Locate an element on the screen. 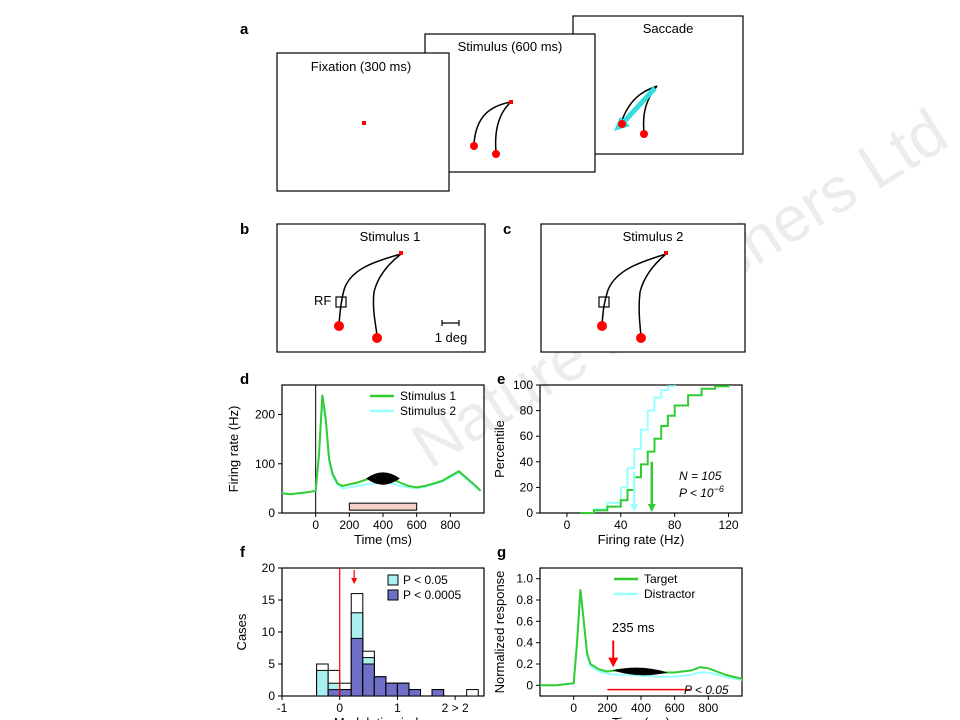 Image resolution: width=960 pixels, height=720 pixels. legend-label: P < 0.0005 is located at coordinates (432, 595).